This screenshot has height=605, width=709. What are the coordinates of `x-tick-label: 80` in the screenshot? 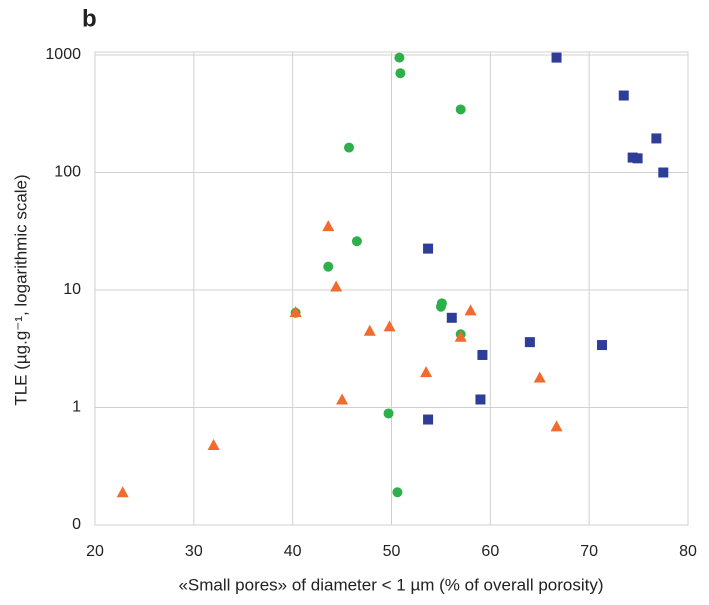 It's located at (688, 551).